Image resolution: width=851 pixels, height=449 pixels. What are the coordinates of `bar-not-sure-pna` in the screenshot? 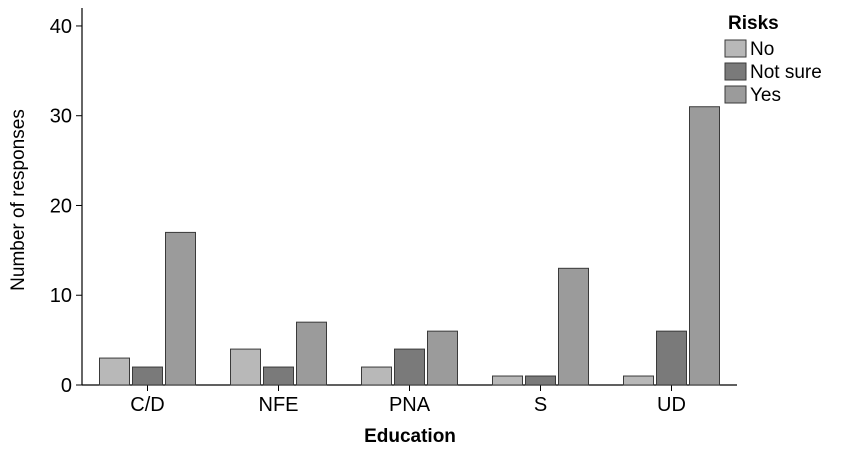 It's located at (409, 367).